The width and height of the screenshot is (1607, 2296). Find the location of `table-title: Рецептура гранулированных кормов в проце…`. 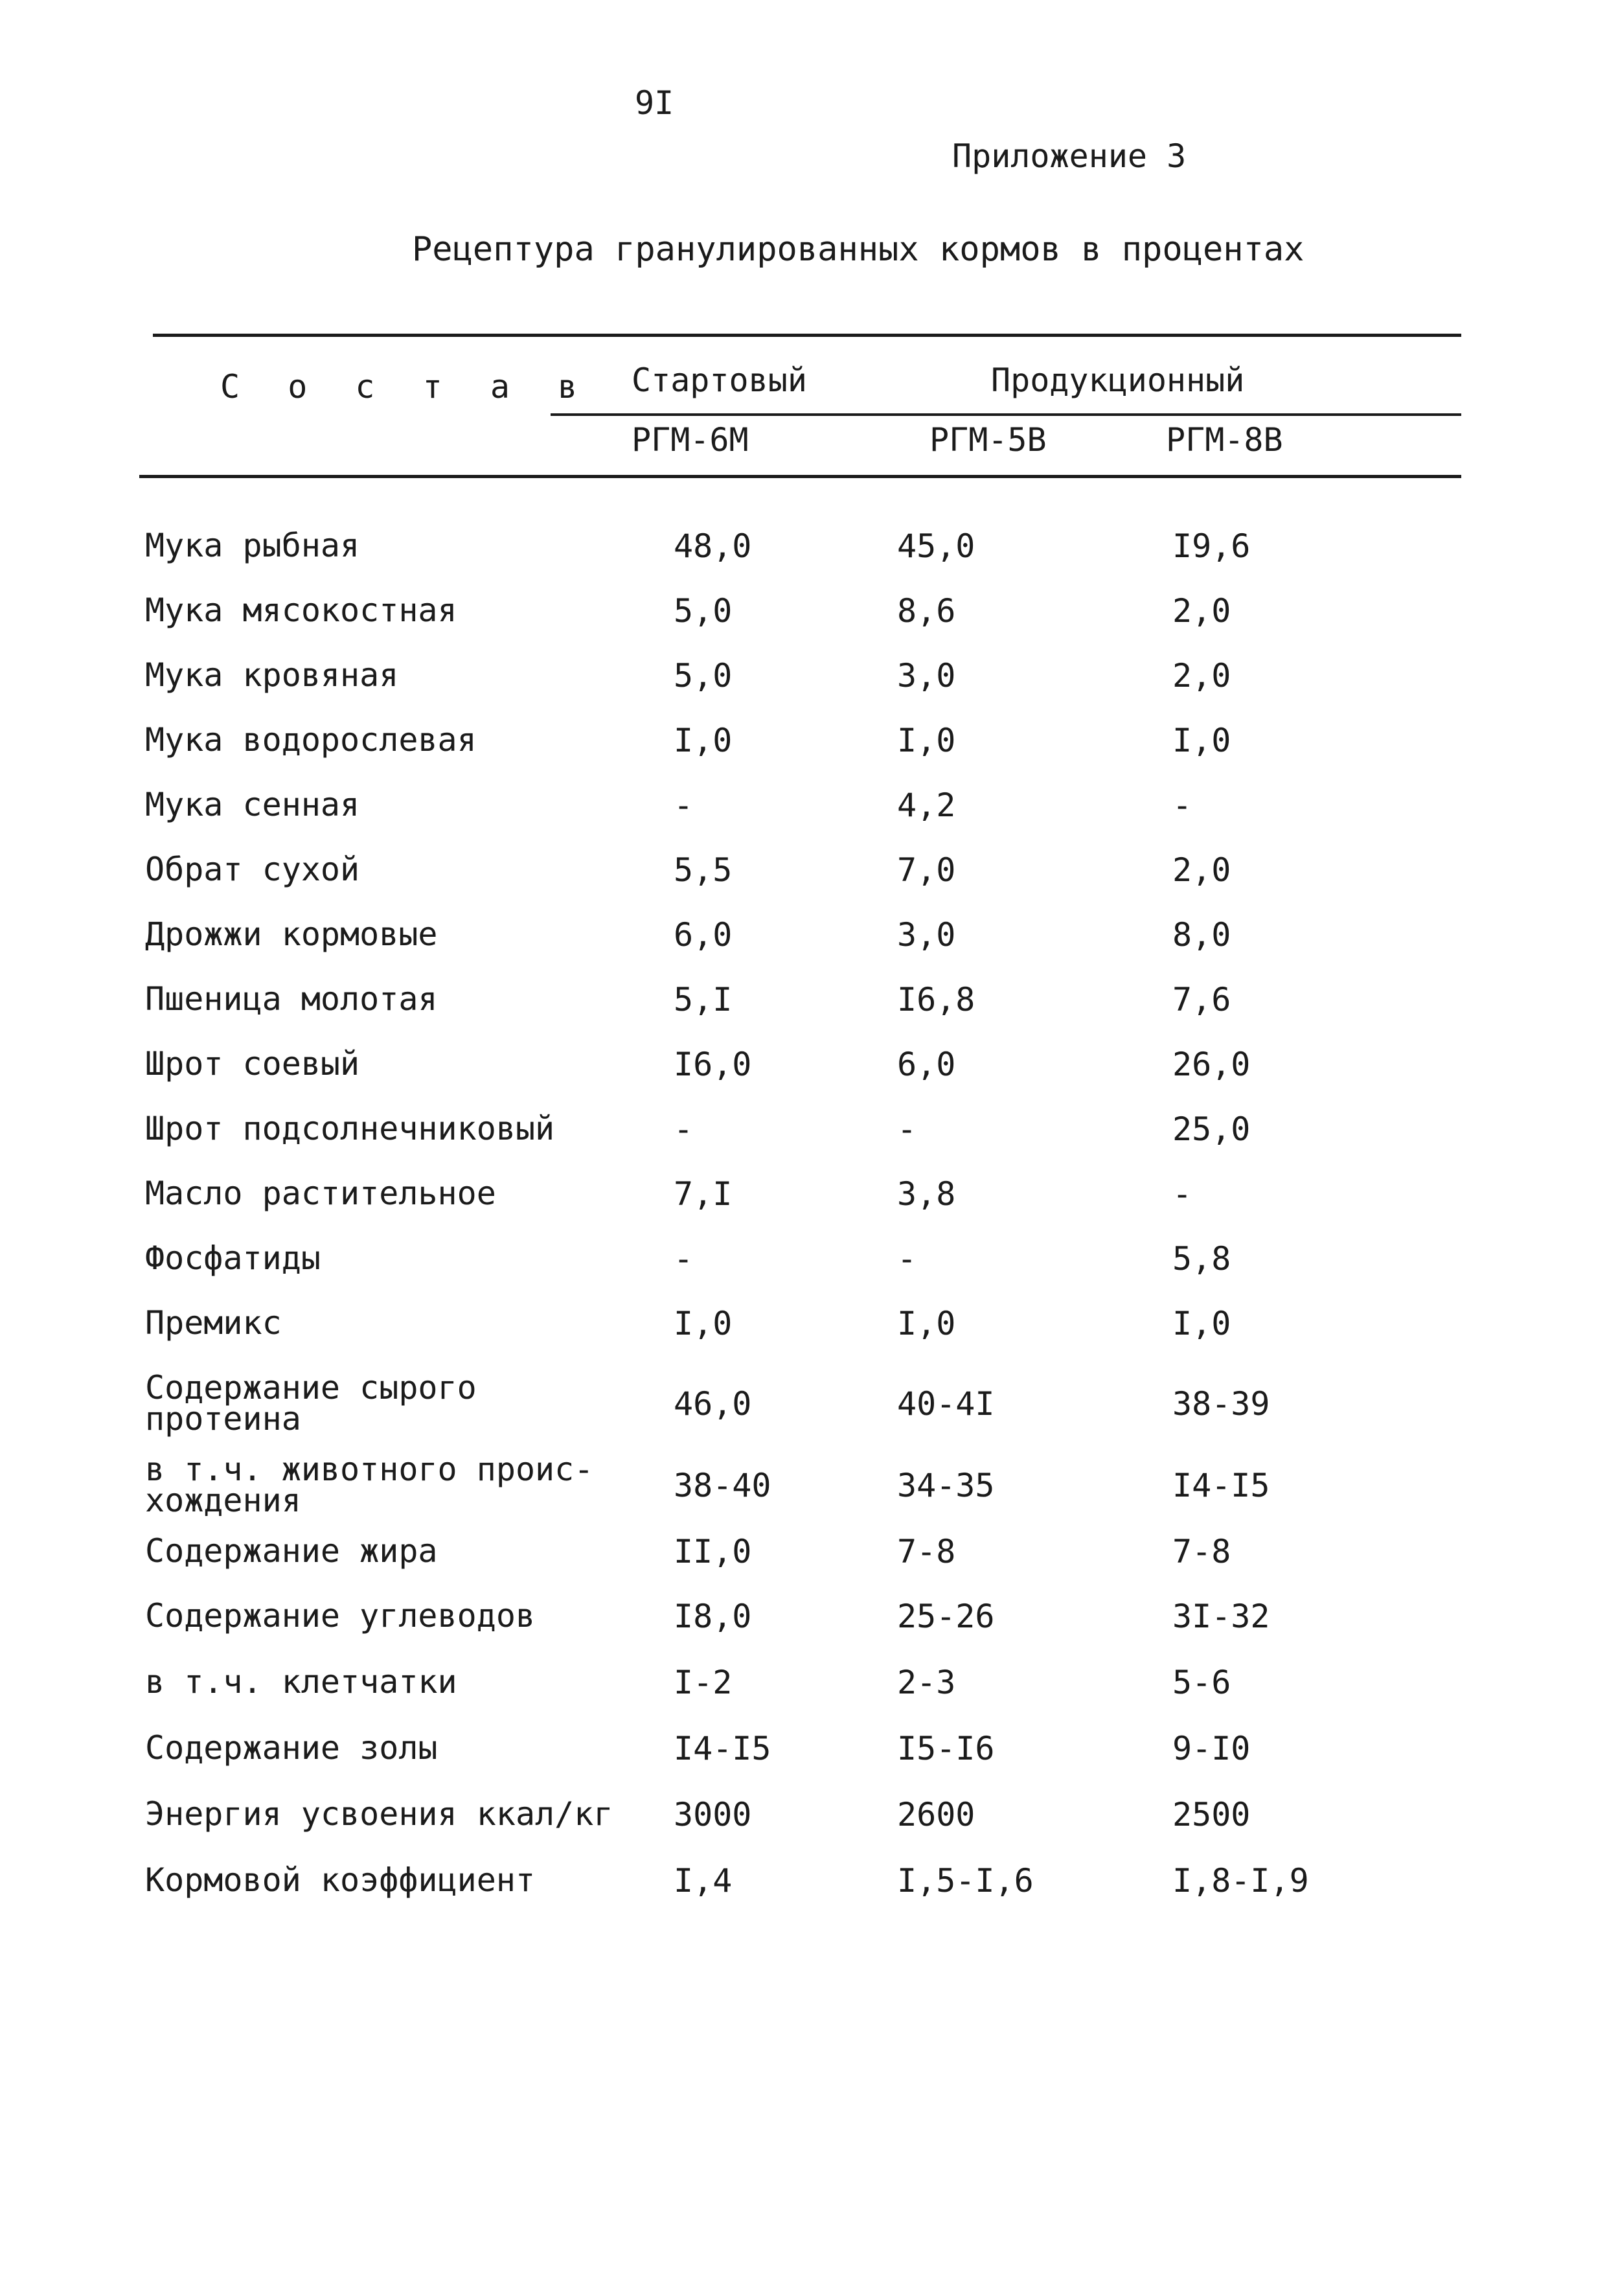

table-title: Рецептура гранулированных кормов в проце… is located at coordinates (858, 249).